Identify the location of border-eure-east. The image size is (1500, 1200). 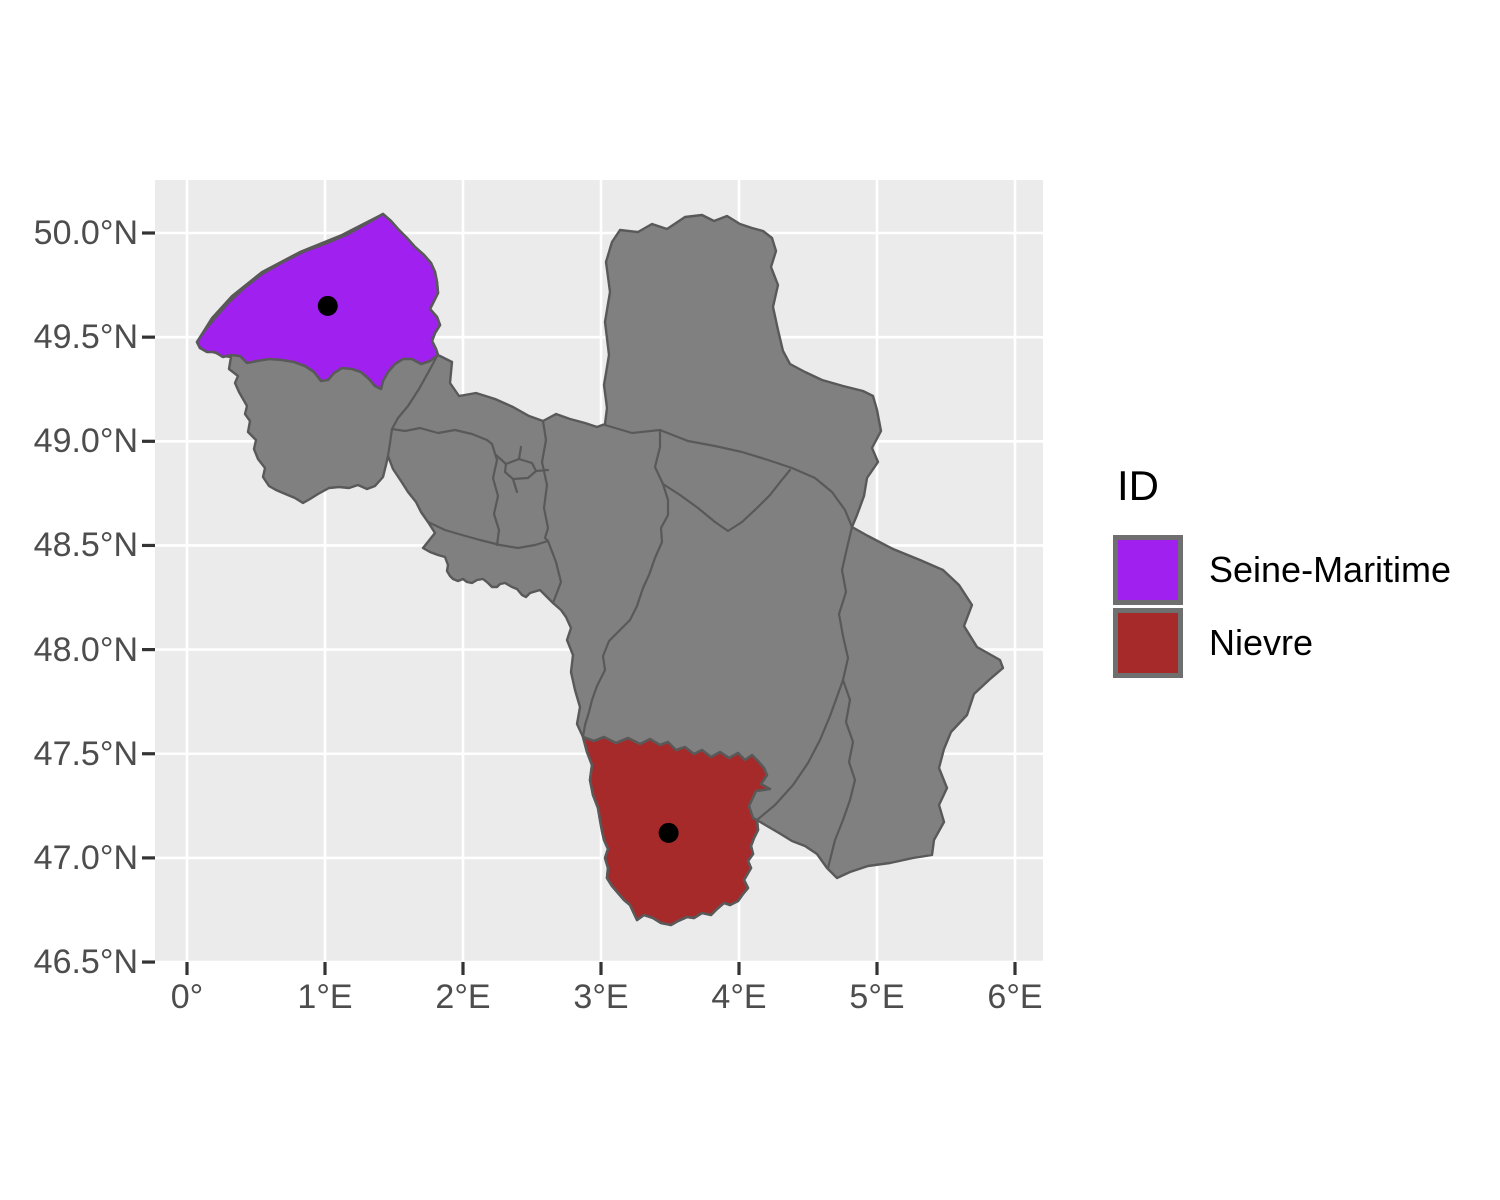
(412, 406).